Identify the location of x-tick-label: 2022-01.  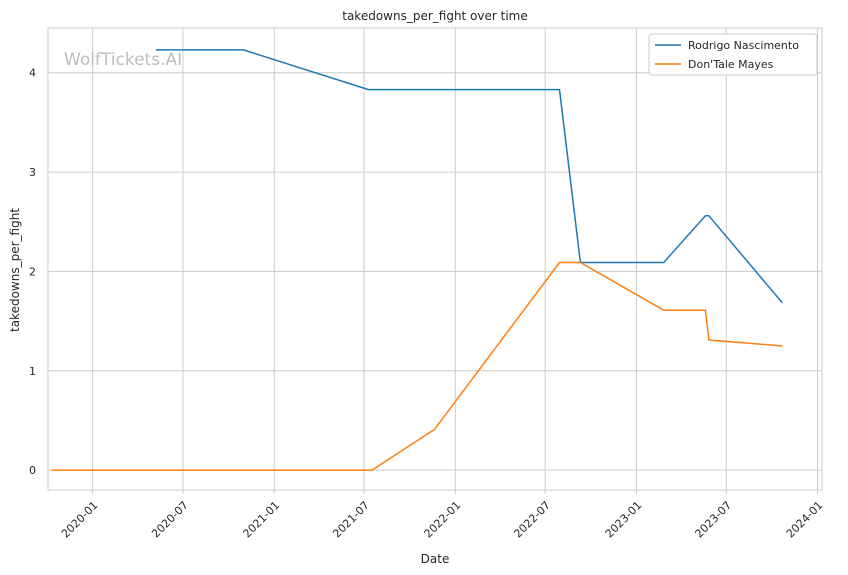
(443, 520).